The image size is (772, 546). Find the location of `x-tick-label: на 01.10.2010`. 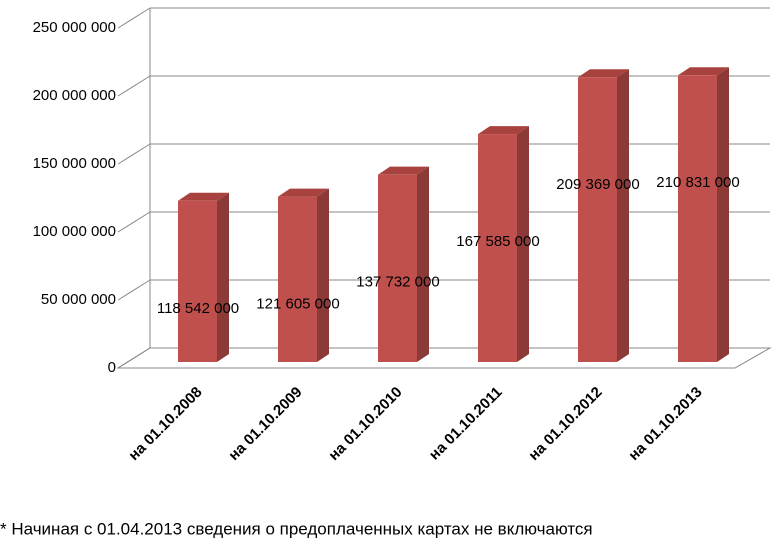

x-tick-label: на 01.10.2010 is located at coordinates (365, 424).